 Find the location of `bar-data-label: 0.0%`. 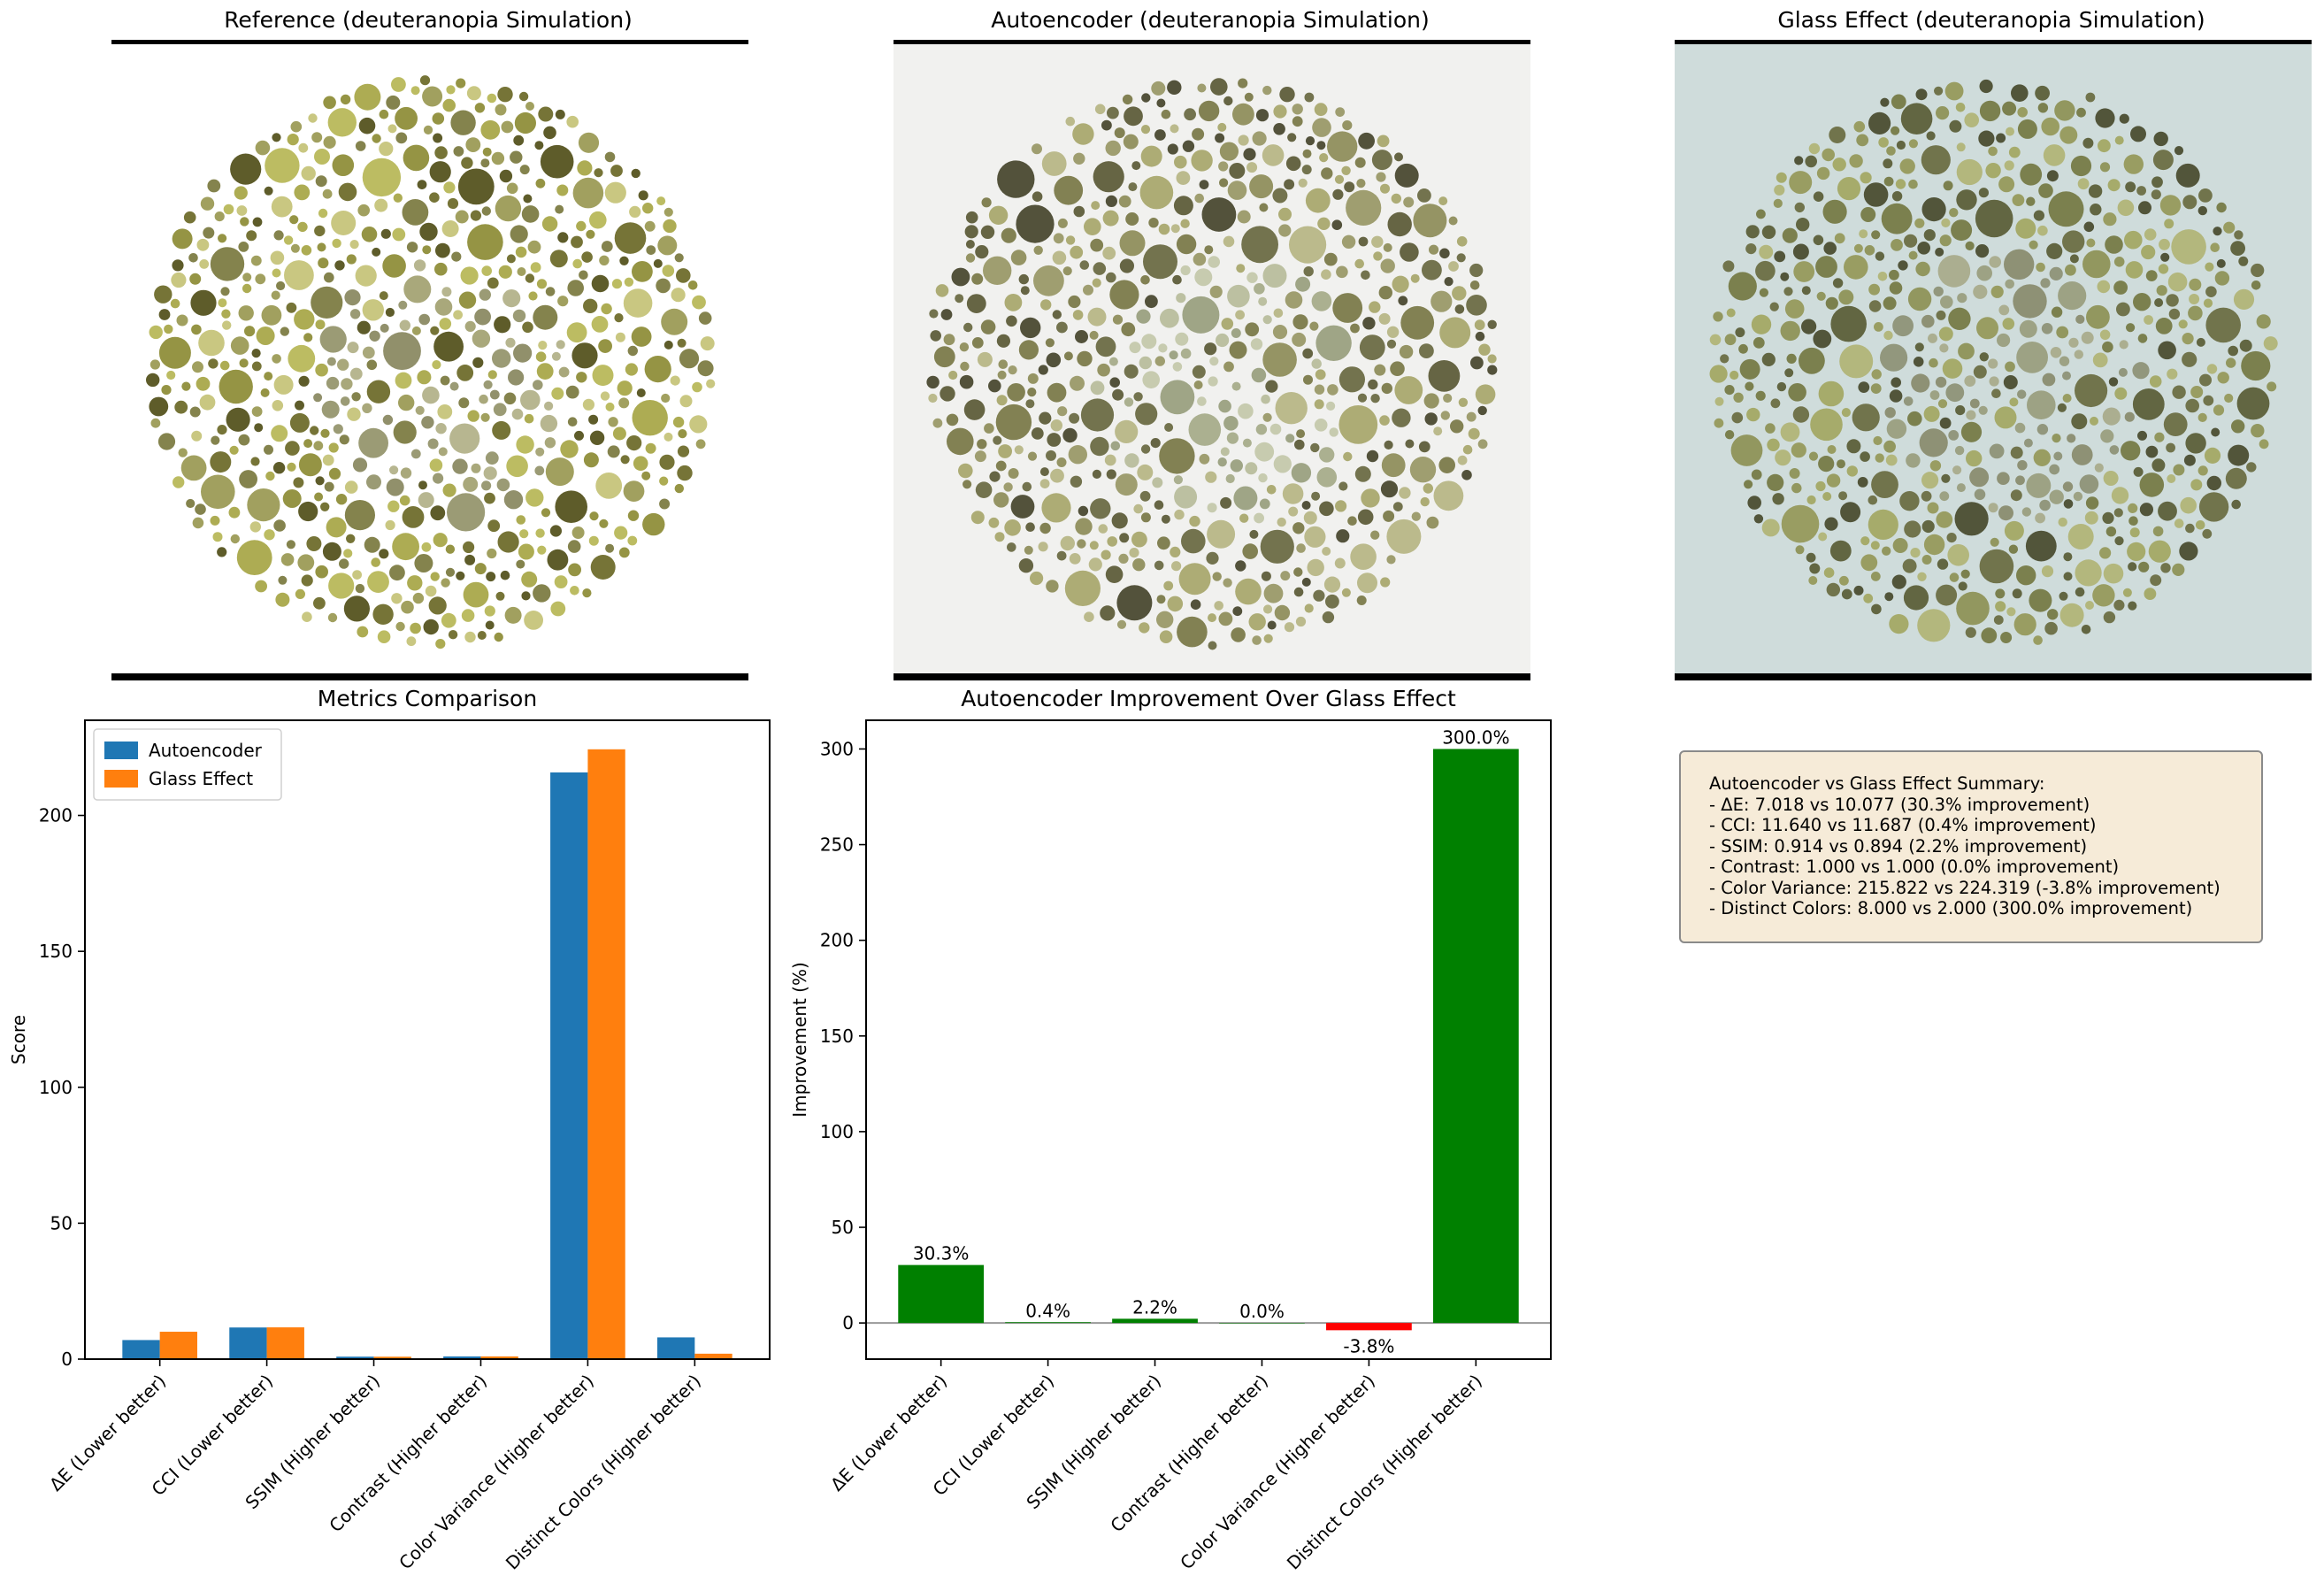

bar-data-label: 0.0% is located at coordinates (1262, 1311).